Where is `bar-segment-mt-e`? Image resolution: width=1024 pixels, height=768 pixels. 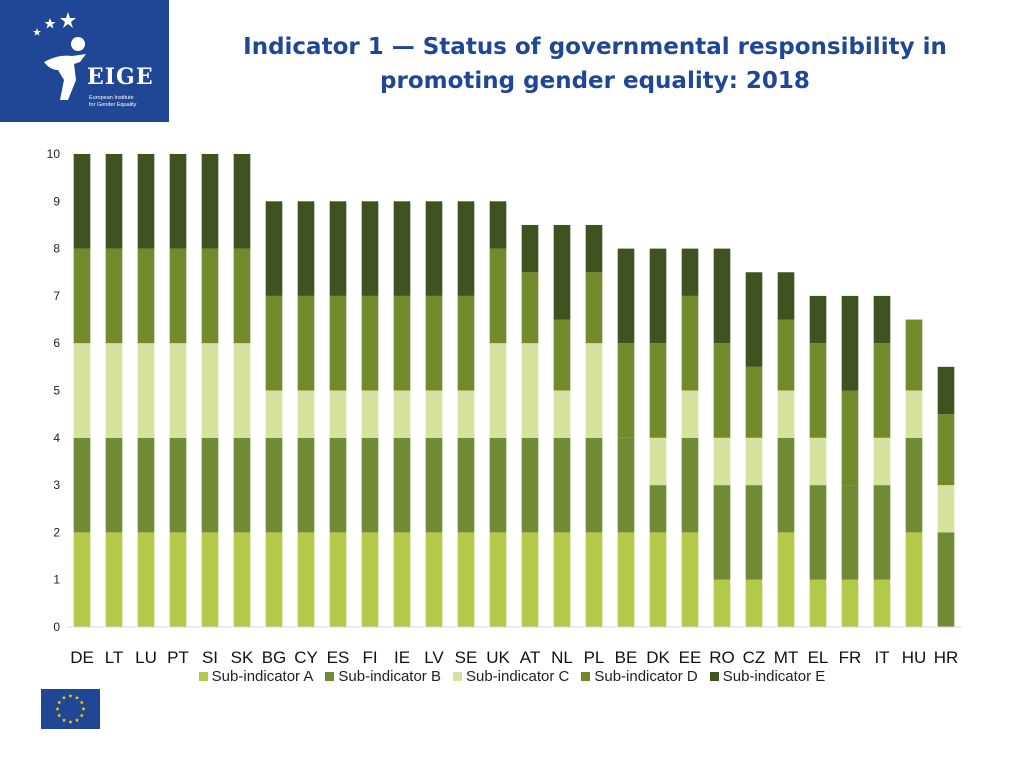
bar-segment-mt-e is located at coordinates (786, 296).